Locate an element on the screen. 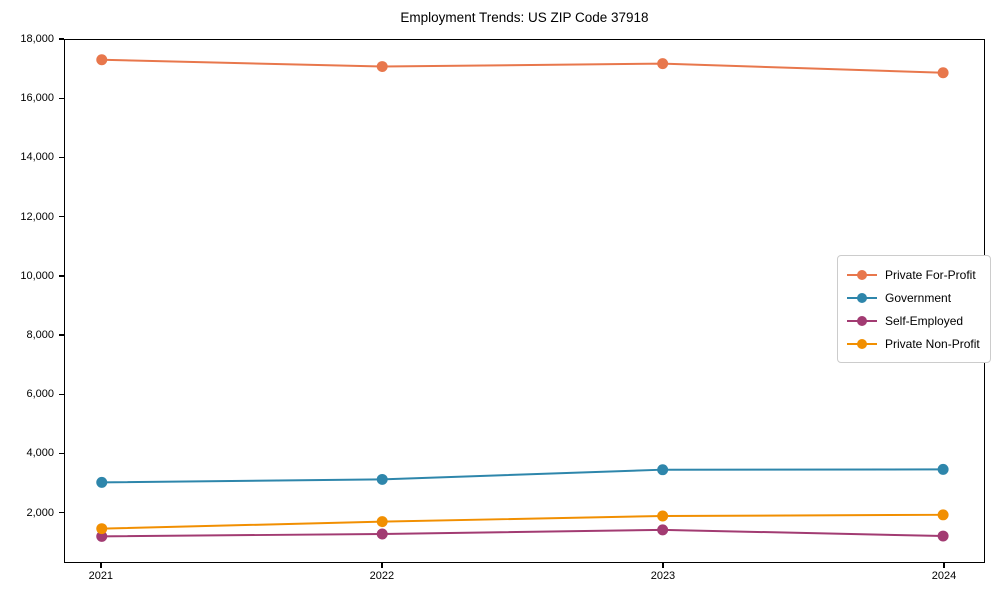 This screenshot has width=1000, height=600. legend-item: Self-Employed is located at coordinates (913, 320).